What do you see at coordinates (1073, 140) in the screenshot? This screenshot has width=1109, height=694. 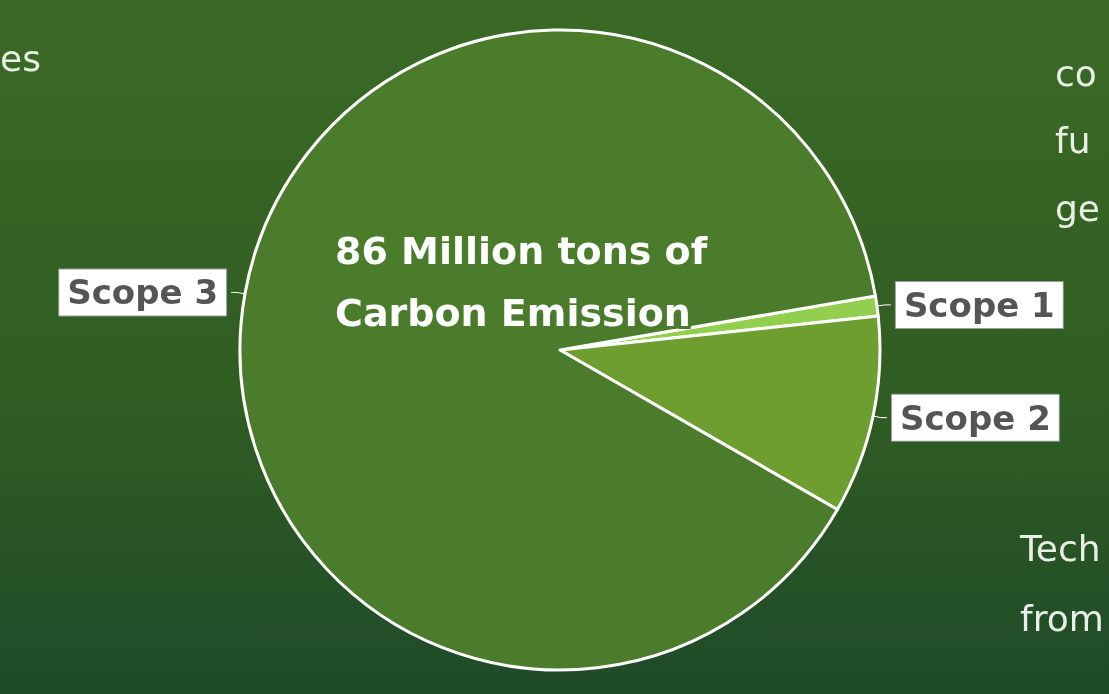 I see `text: fu` at bounding box center [1073, 140].